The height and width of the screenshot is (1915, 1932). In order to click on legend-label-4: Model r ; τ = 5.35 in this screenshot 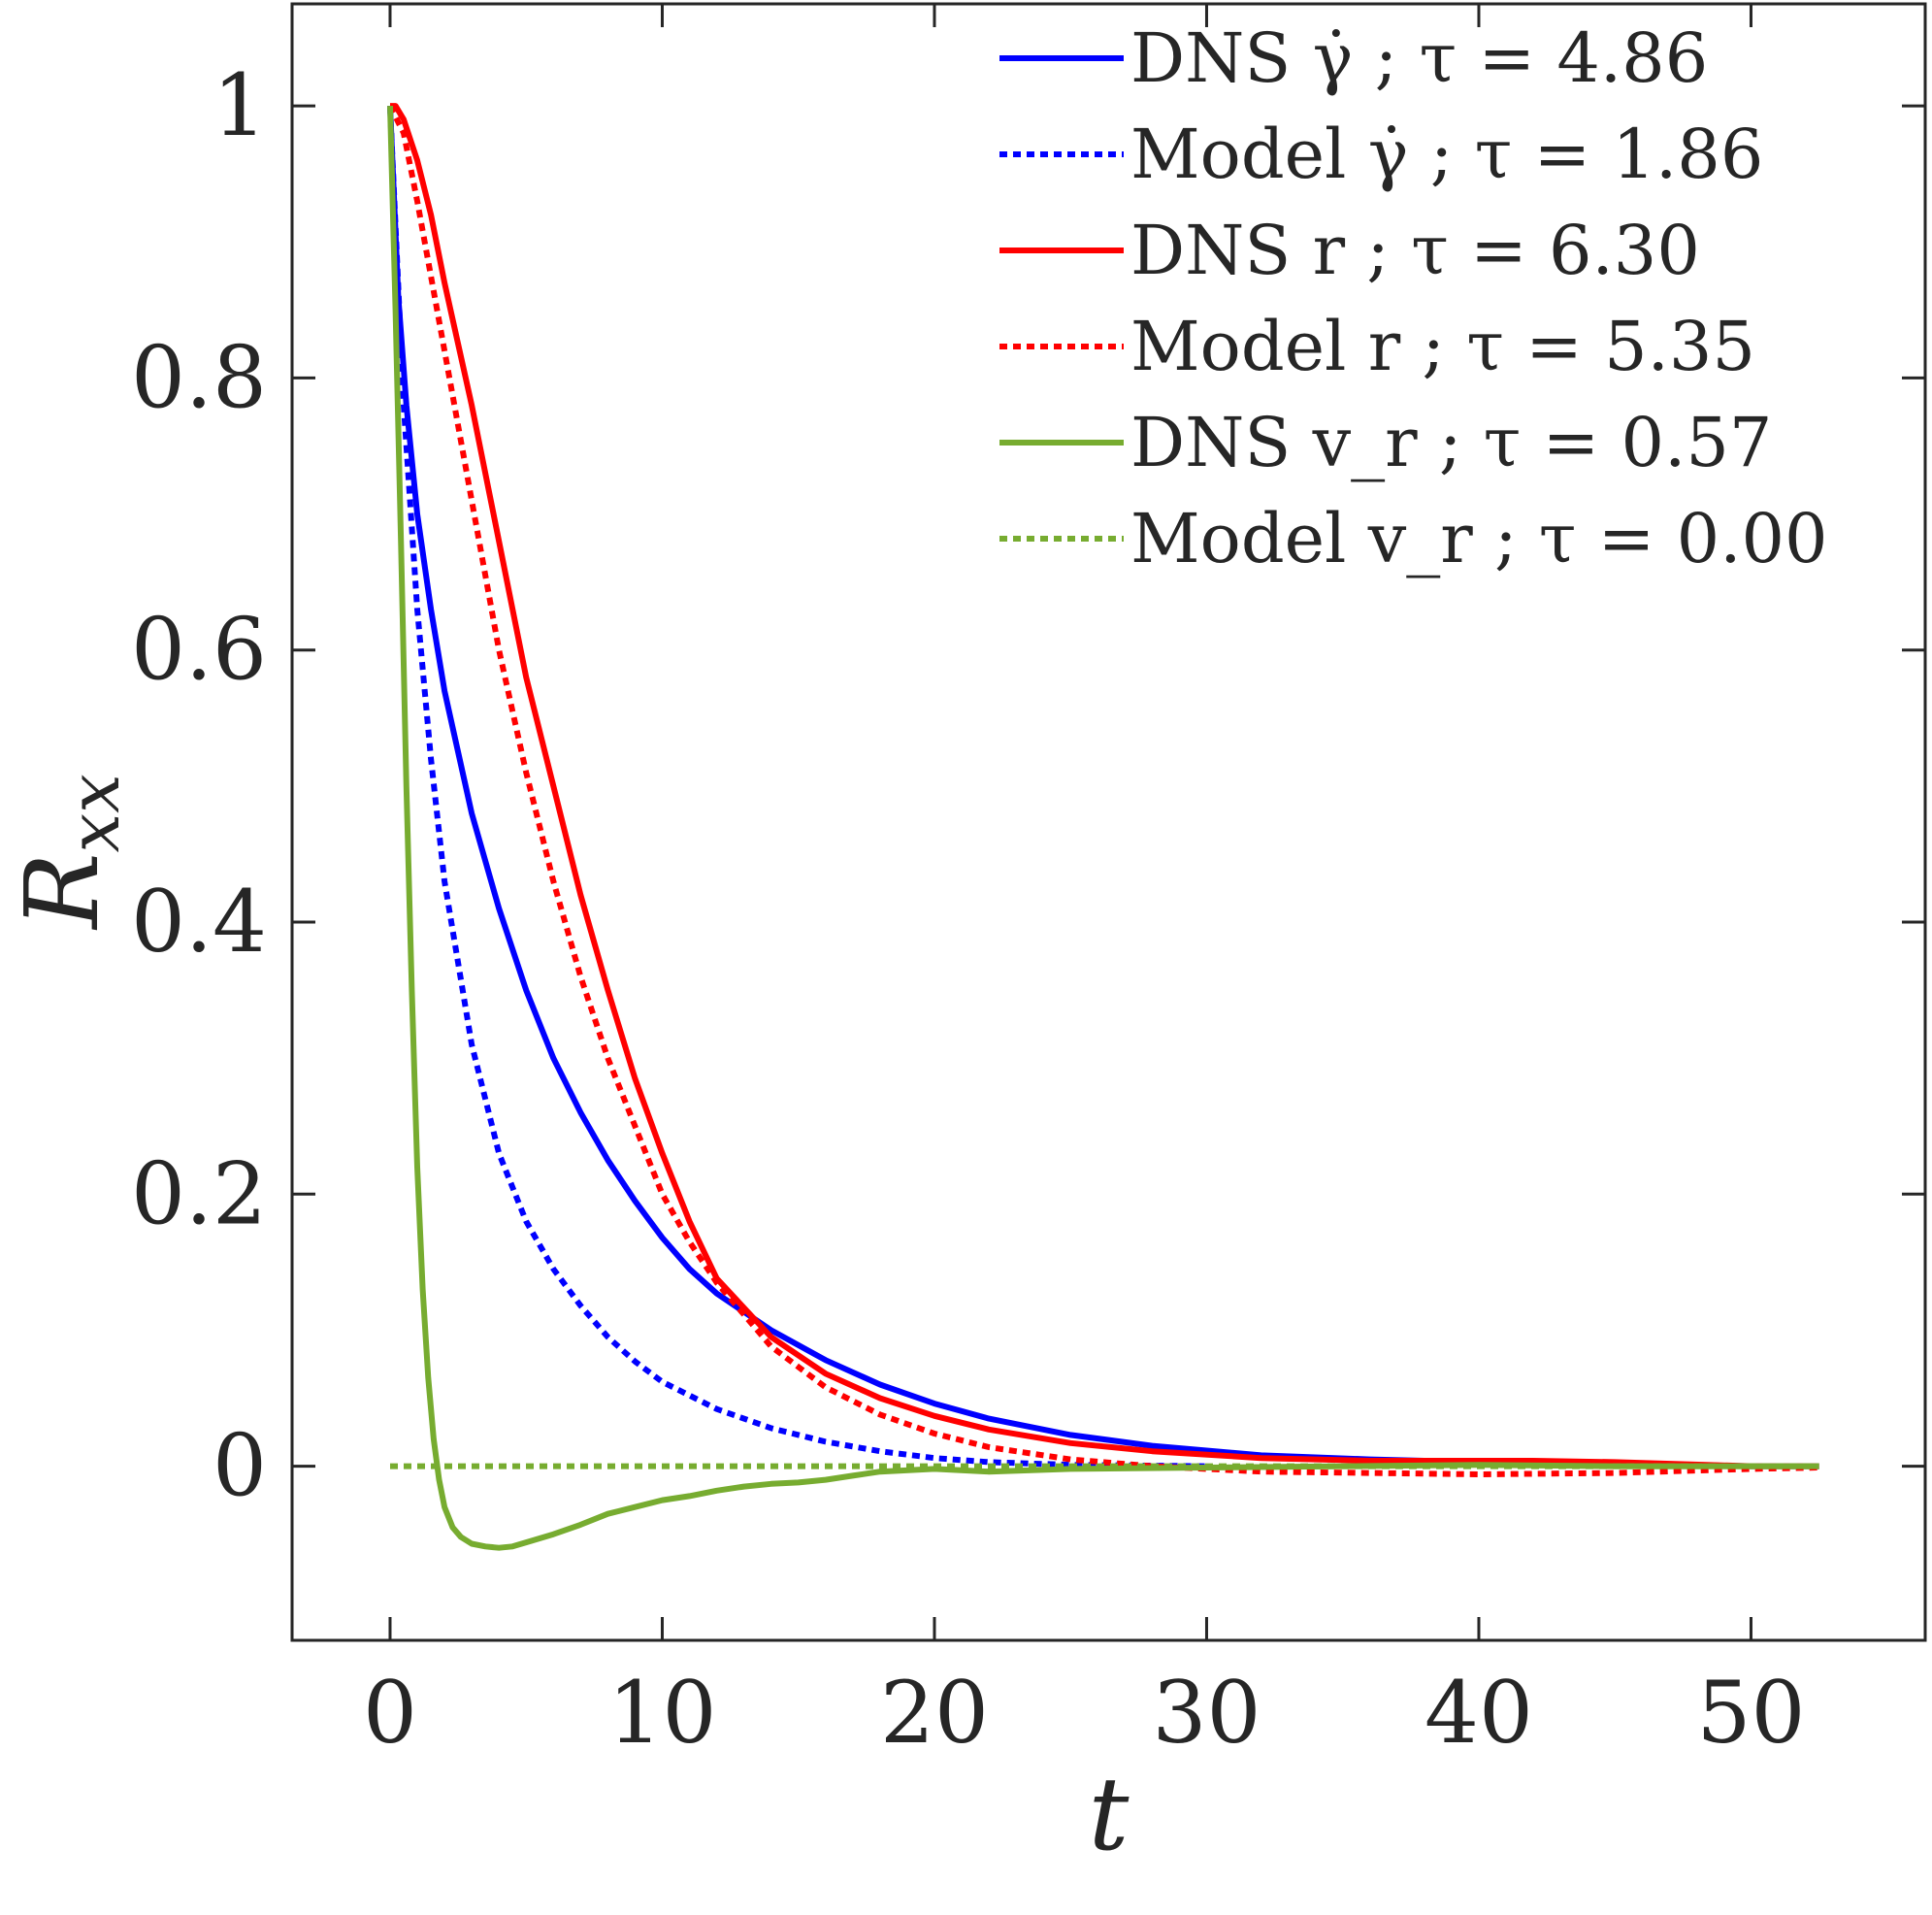, I will do `click(1443, 347)`.